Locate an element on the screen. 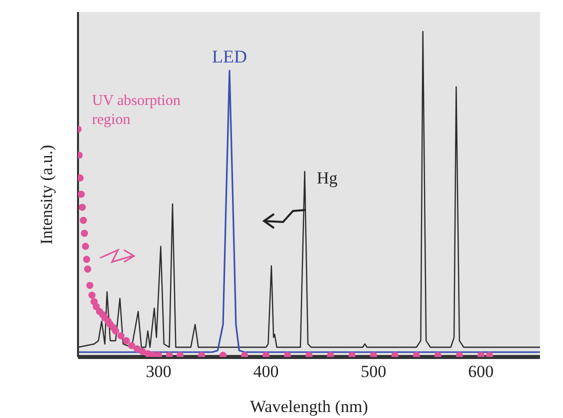  x-tick-label: 300 is located at coordinates (159, 372).